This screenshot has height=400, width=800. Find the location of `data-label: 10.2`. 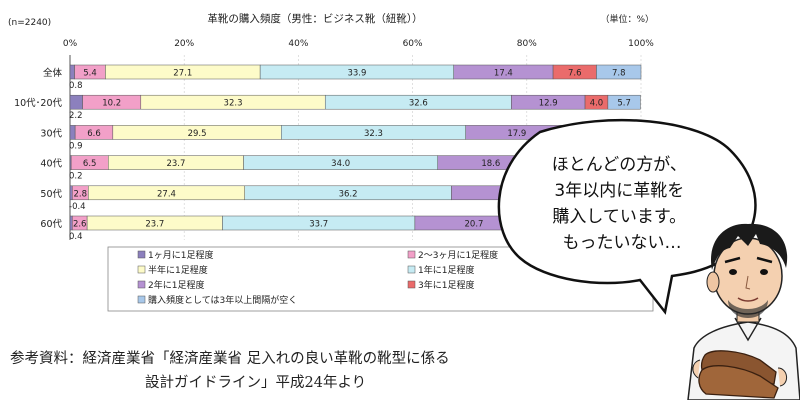

data-label: 10.2 is located at coordinates (111, 104).